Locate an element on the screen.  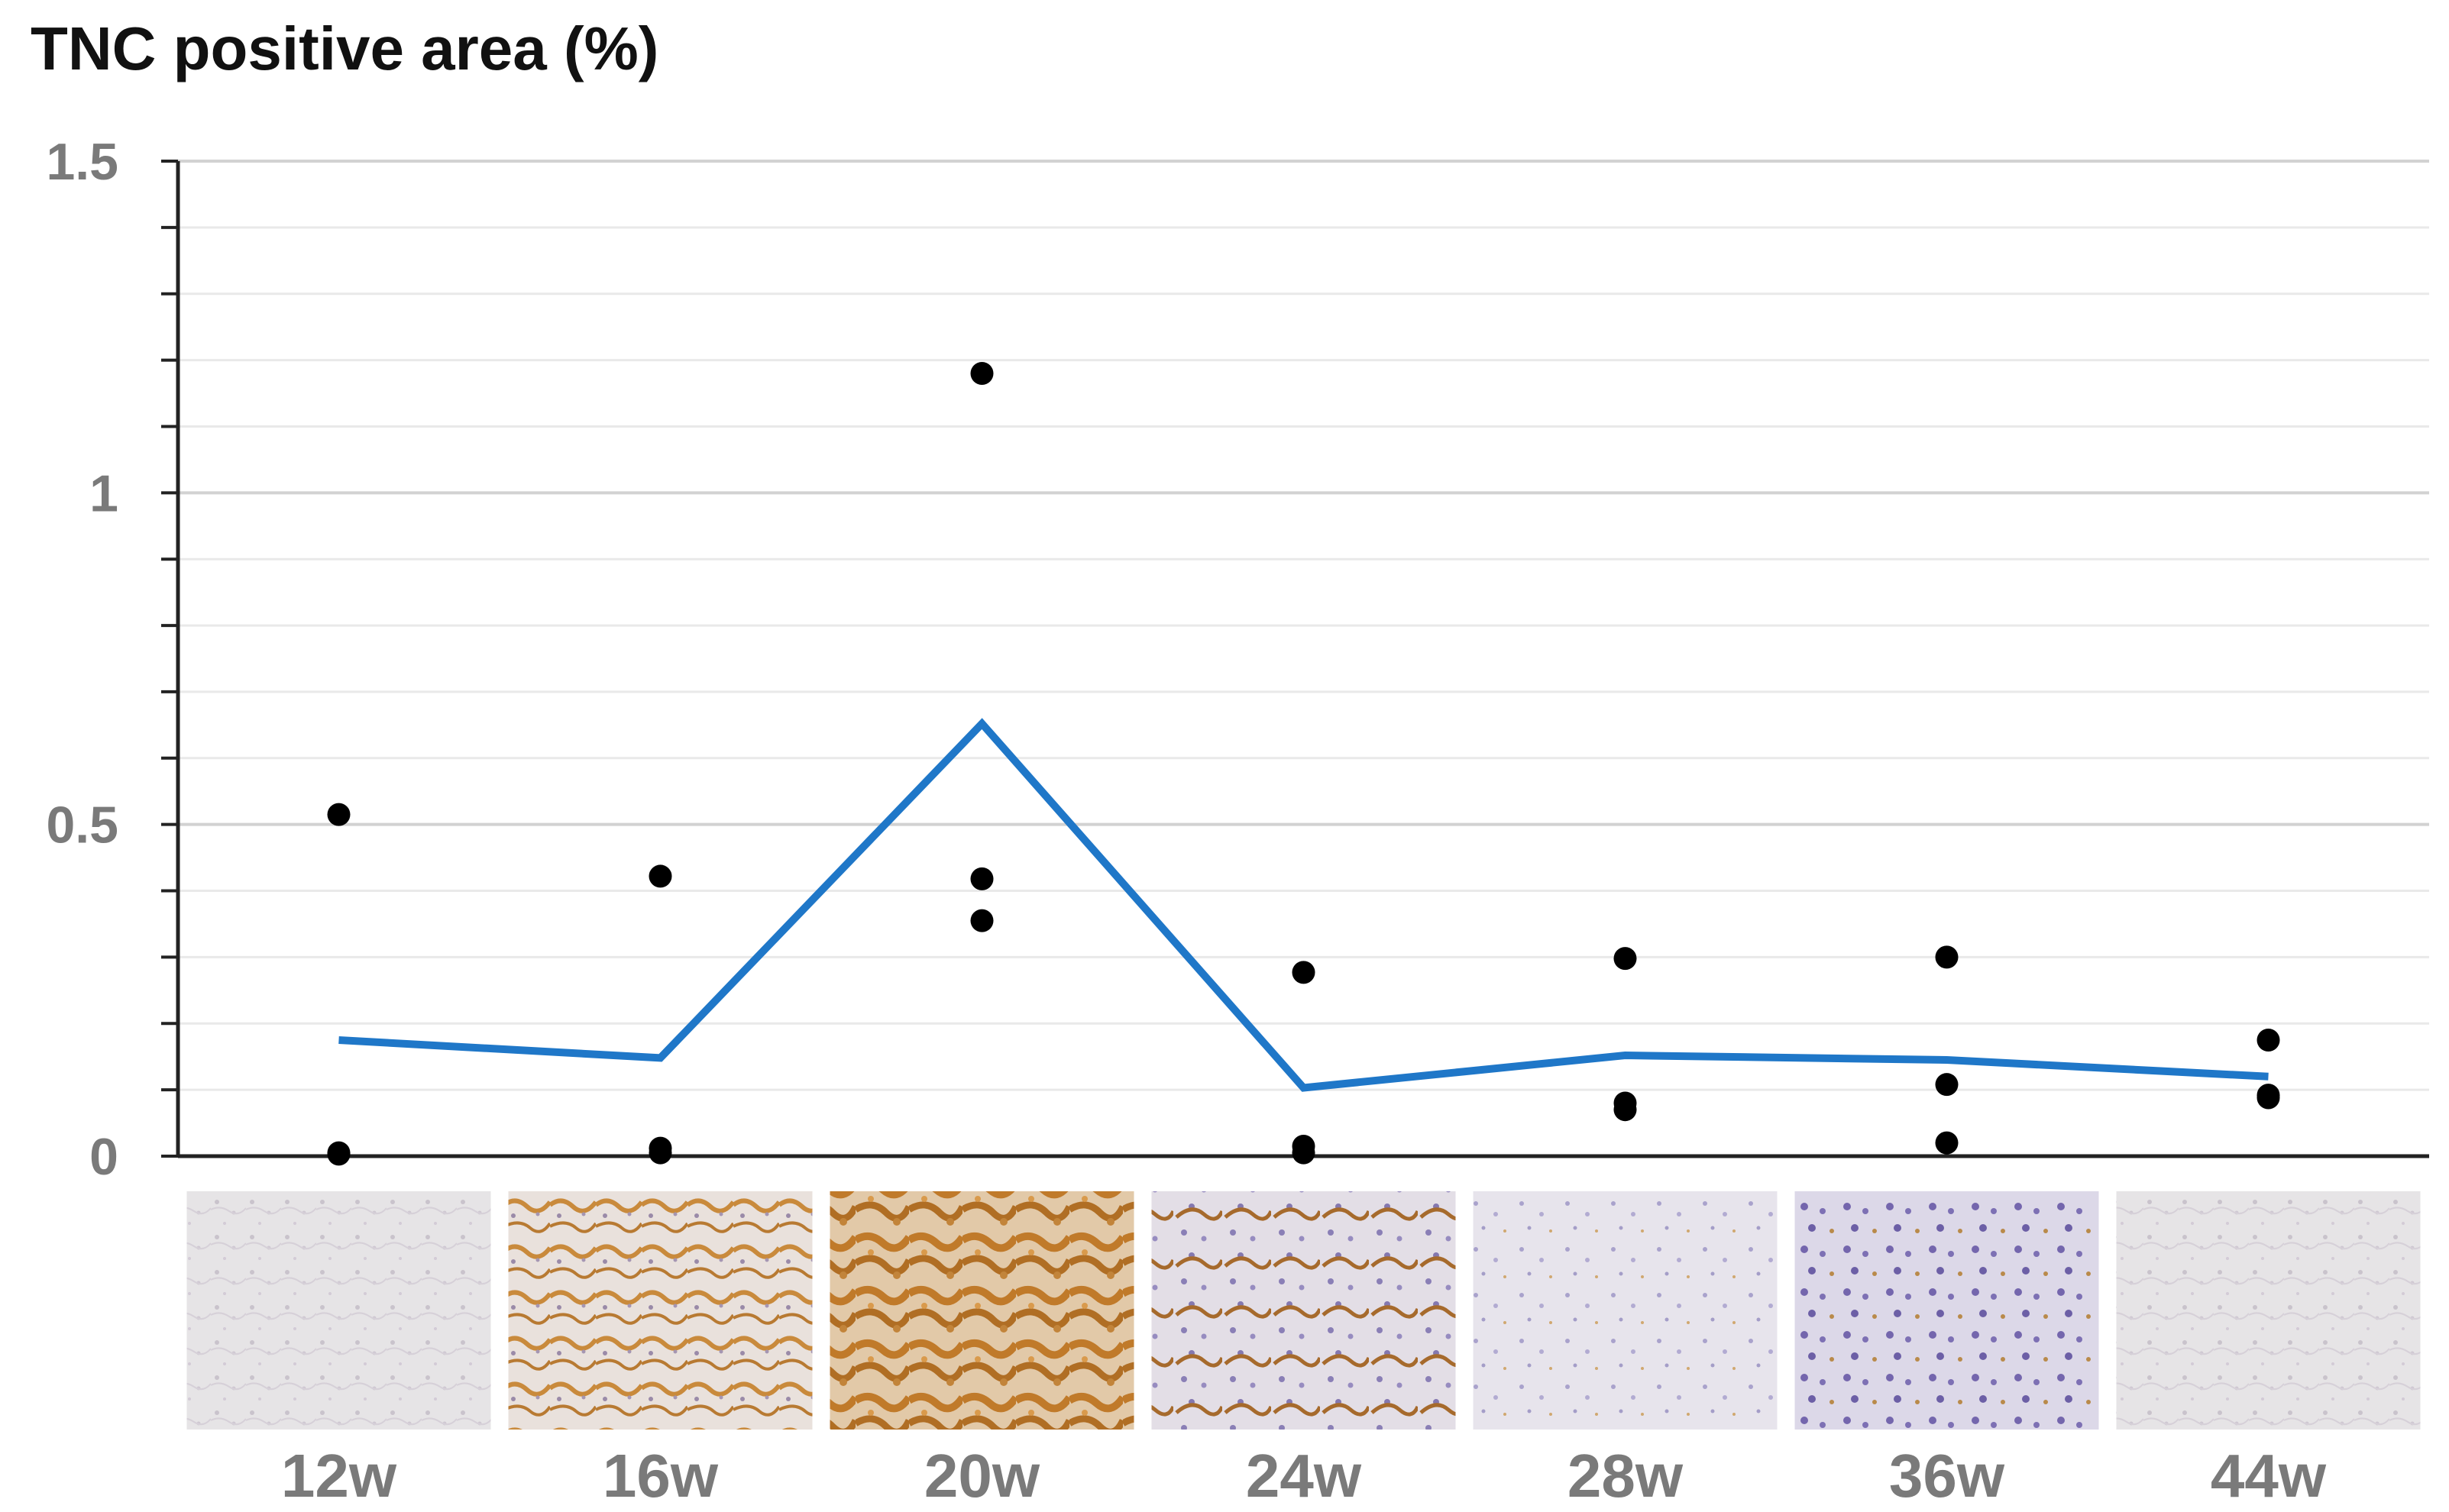
x-tick-label: 36w is located at coordinates (1947, 1476).